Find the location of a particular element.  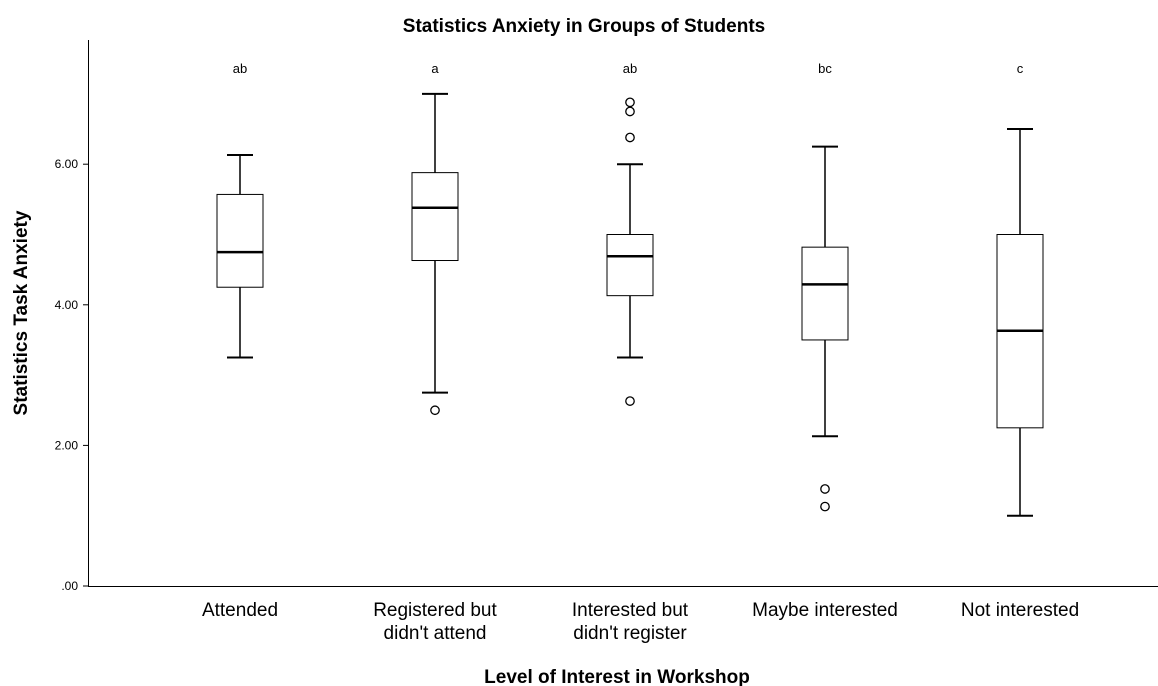

y-tick-label: 2.00 is located at coordinates (67, 445).